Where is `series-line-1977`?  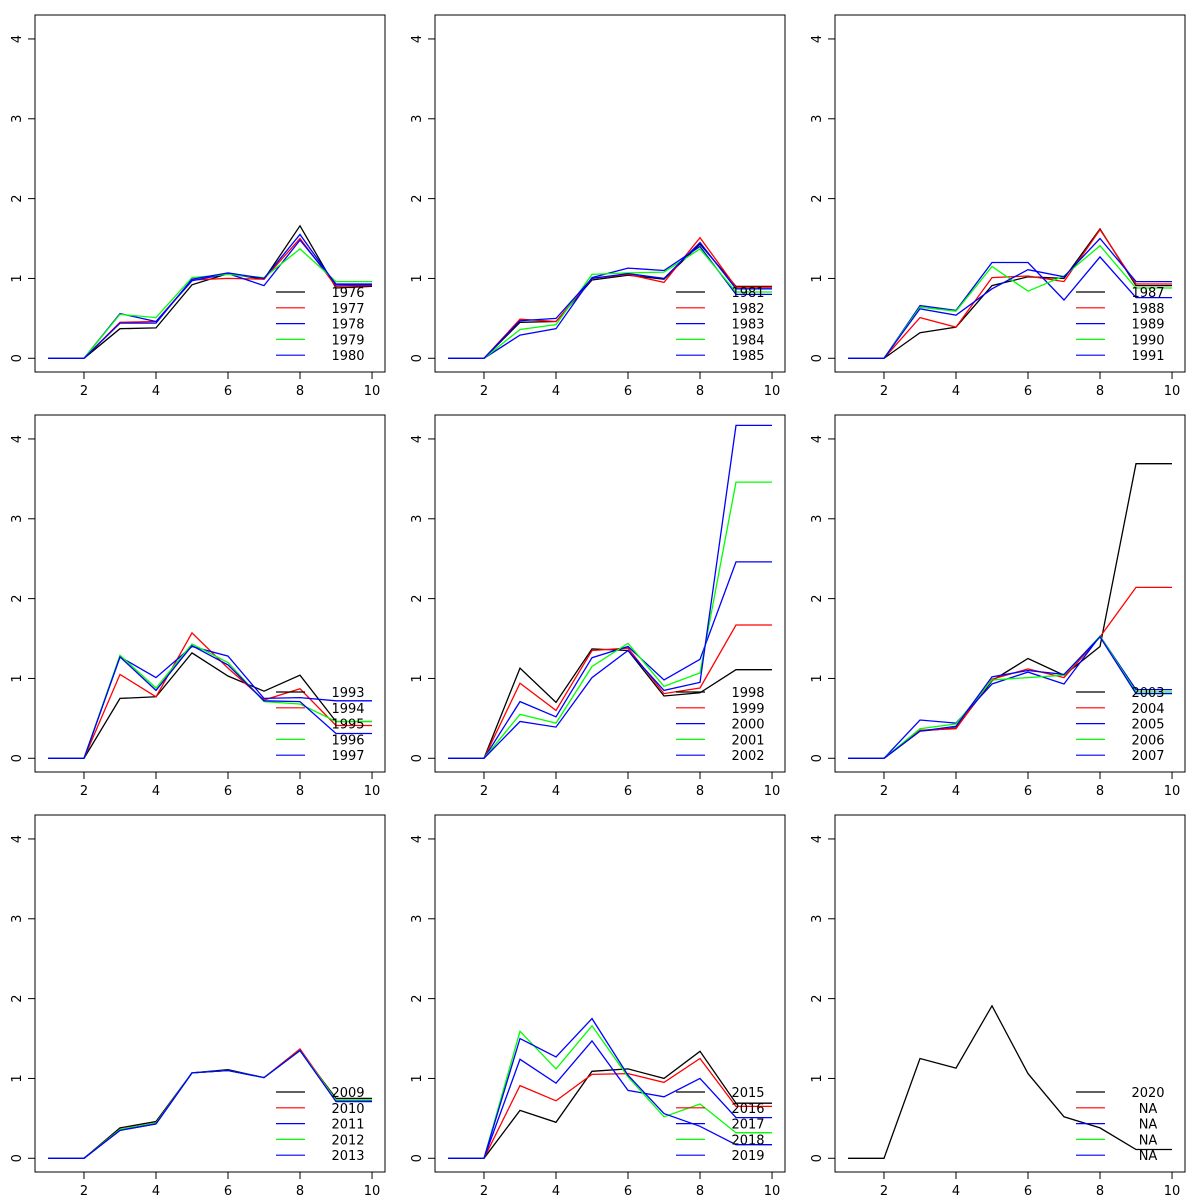
series-line-1977 is located at coordinates (210, 298).